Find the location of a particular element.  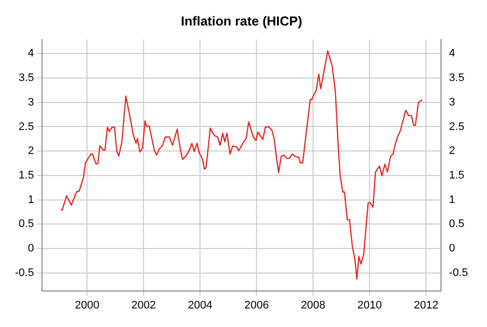

x-tick-label: 2012 is located at coordinates (426, 305).